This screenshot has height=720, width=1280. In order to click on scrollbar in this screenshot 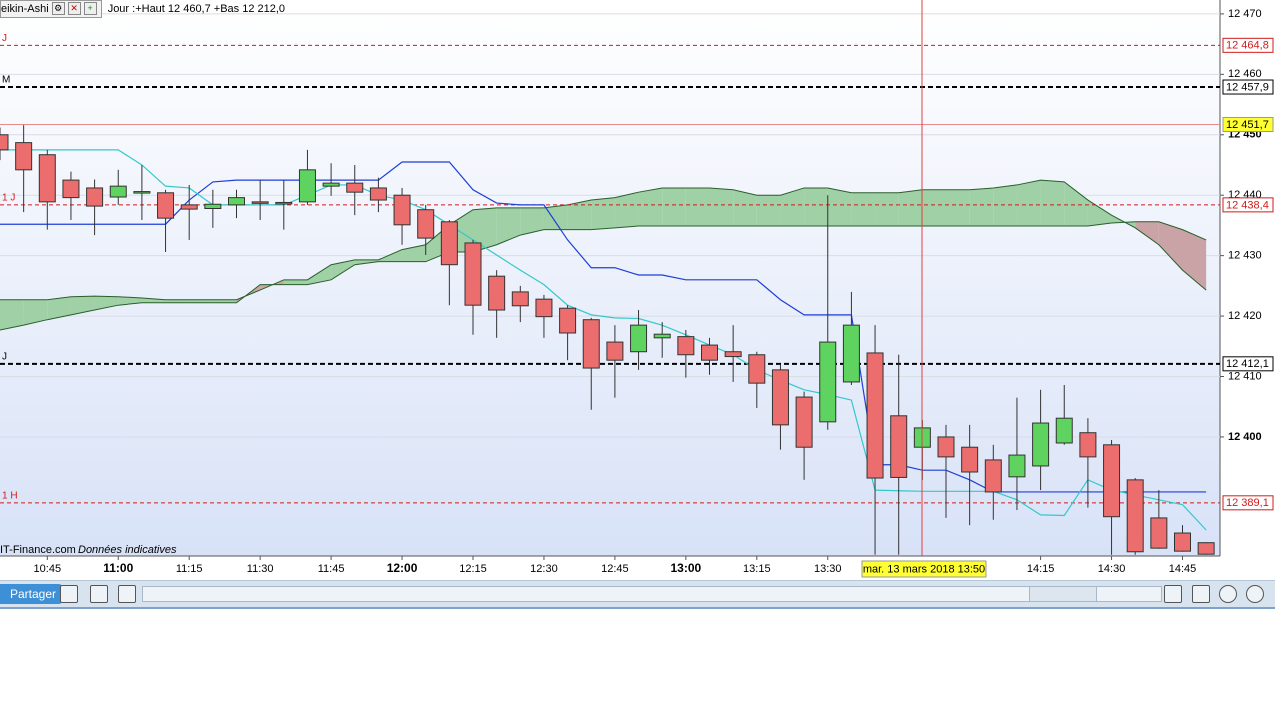, I will do `click(652, 594)`.